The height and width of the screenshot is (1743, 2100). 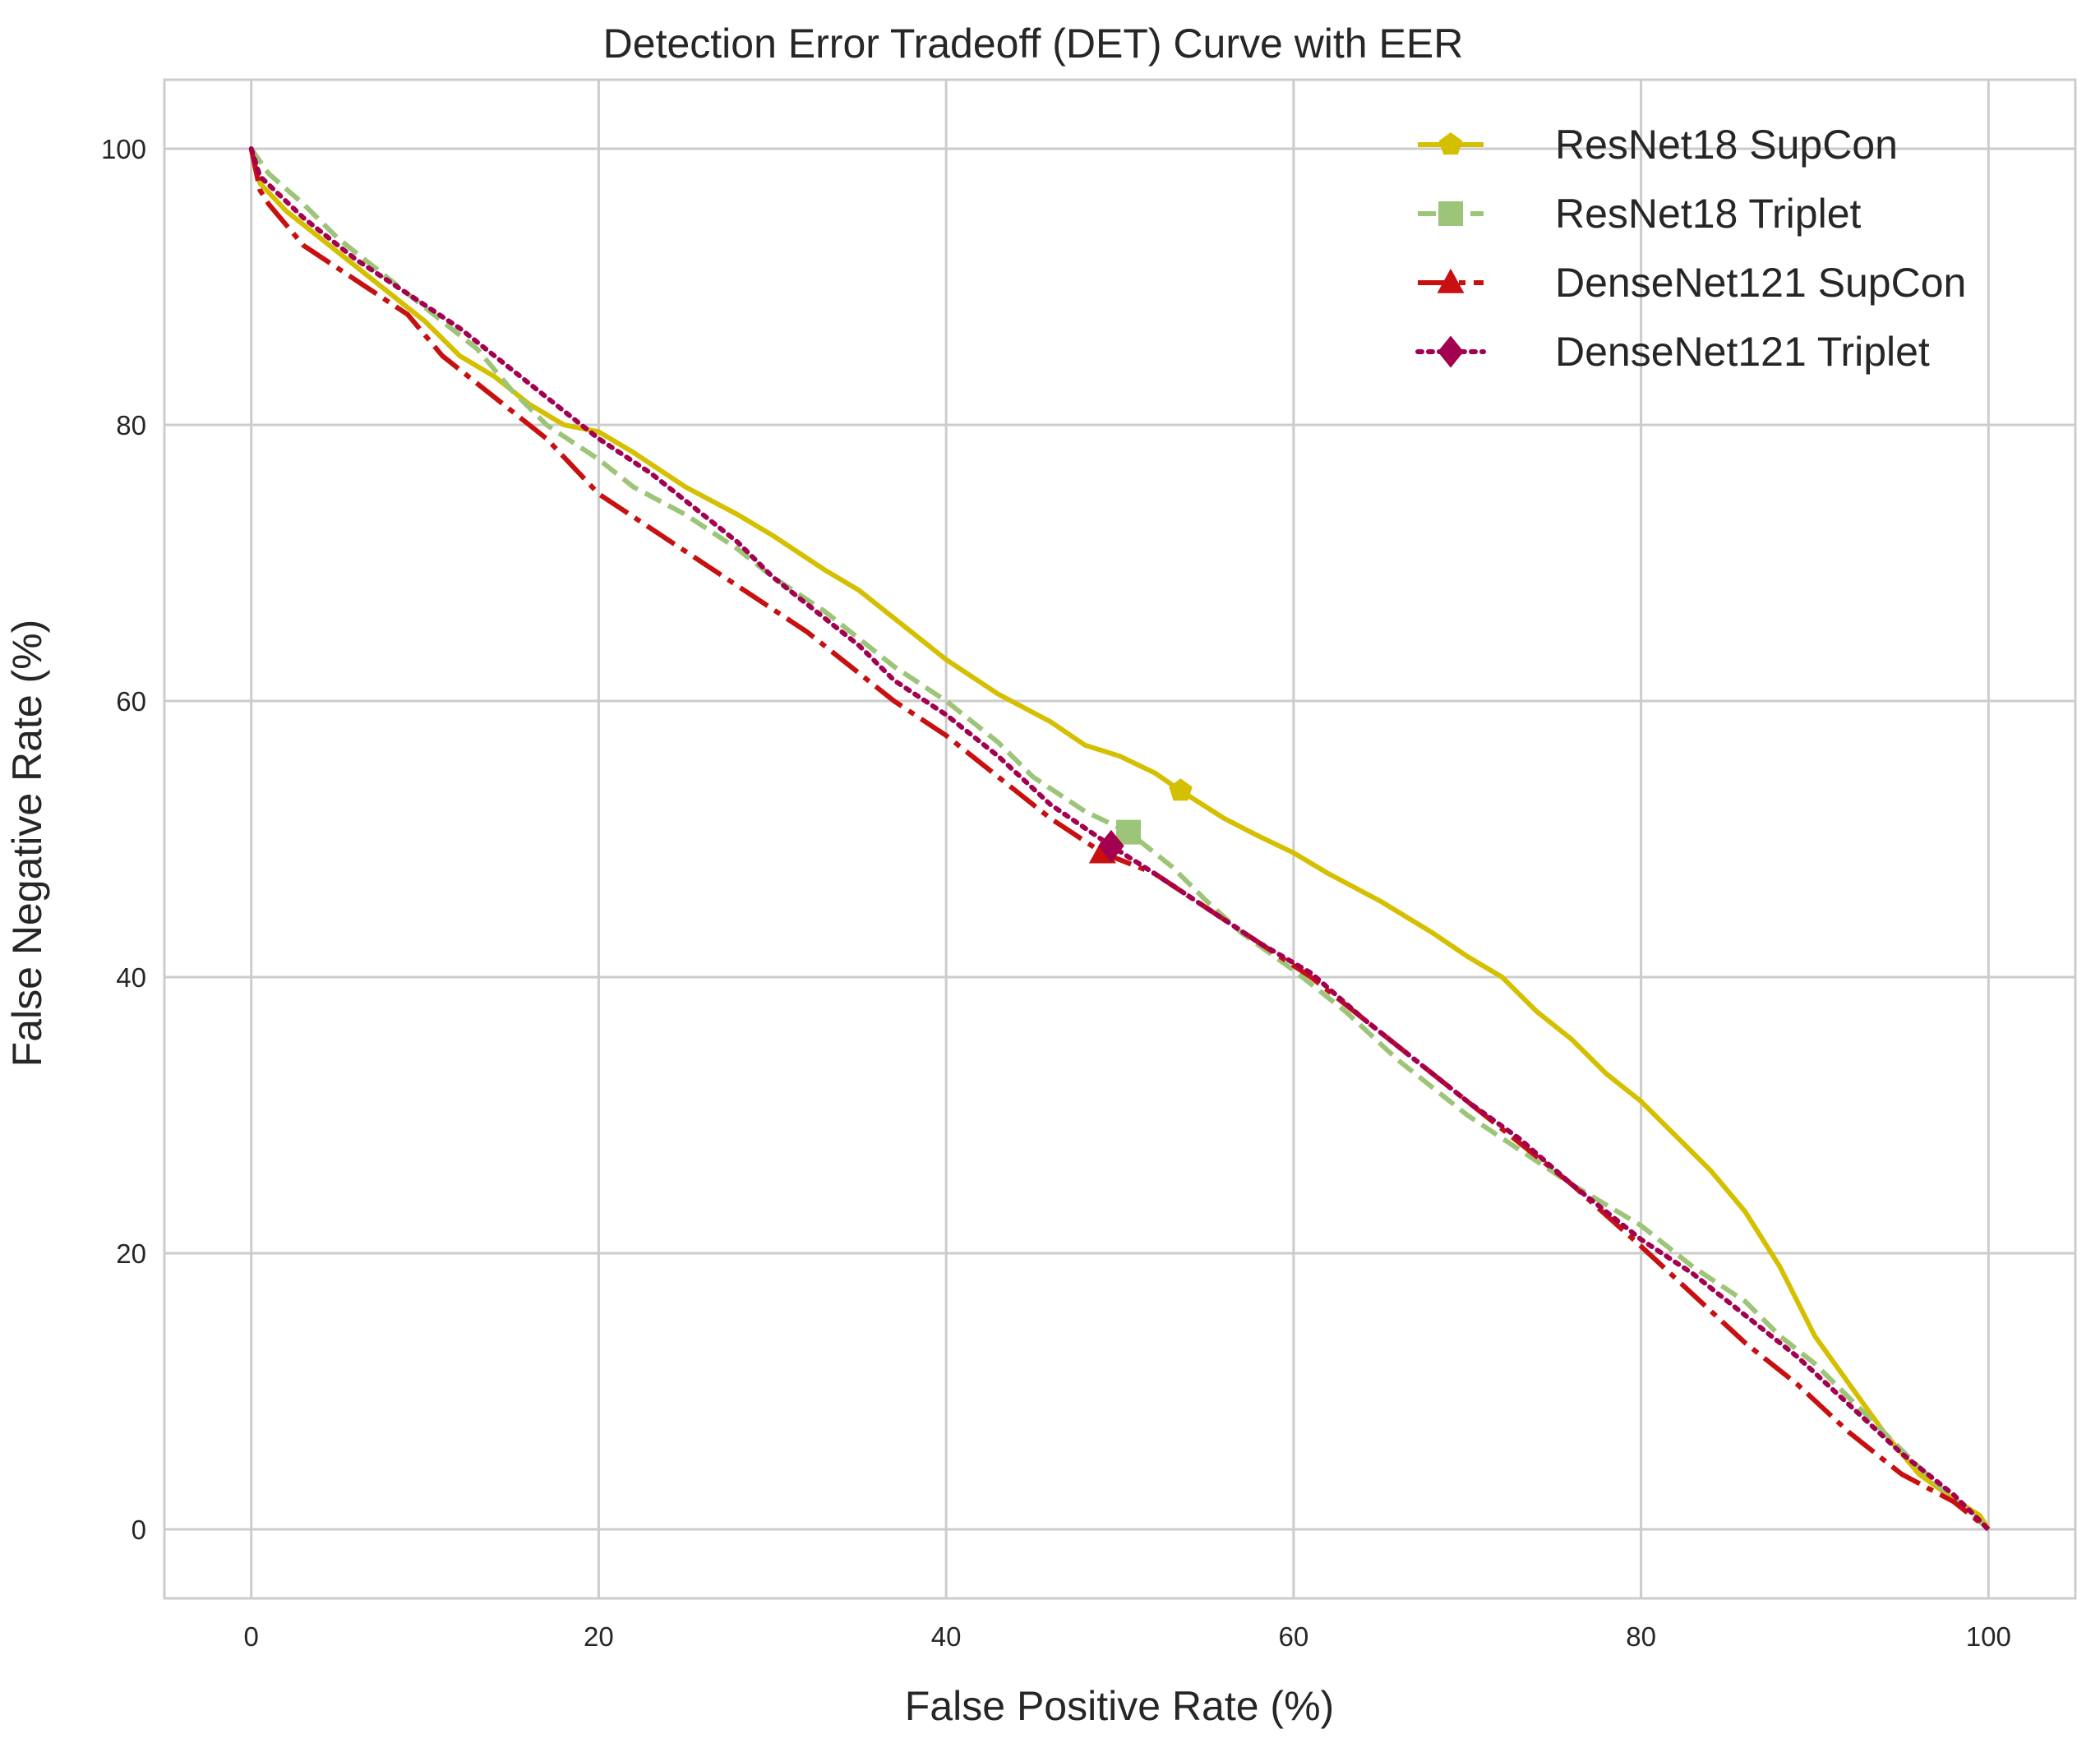 What do you see at coordinates (1641, 1636) in the screenshot?
I see `x-tick-label: 80` at bounding box center [1641, 1636].